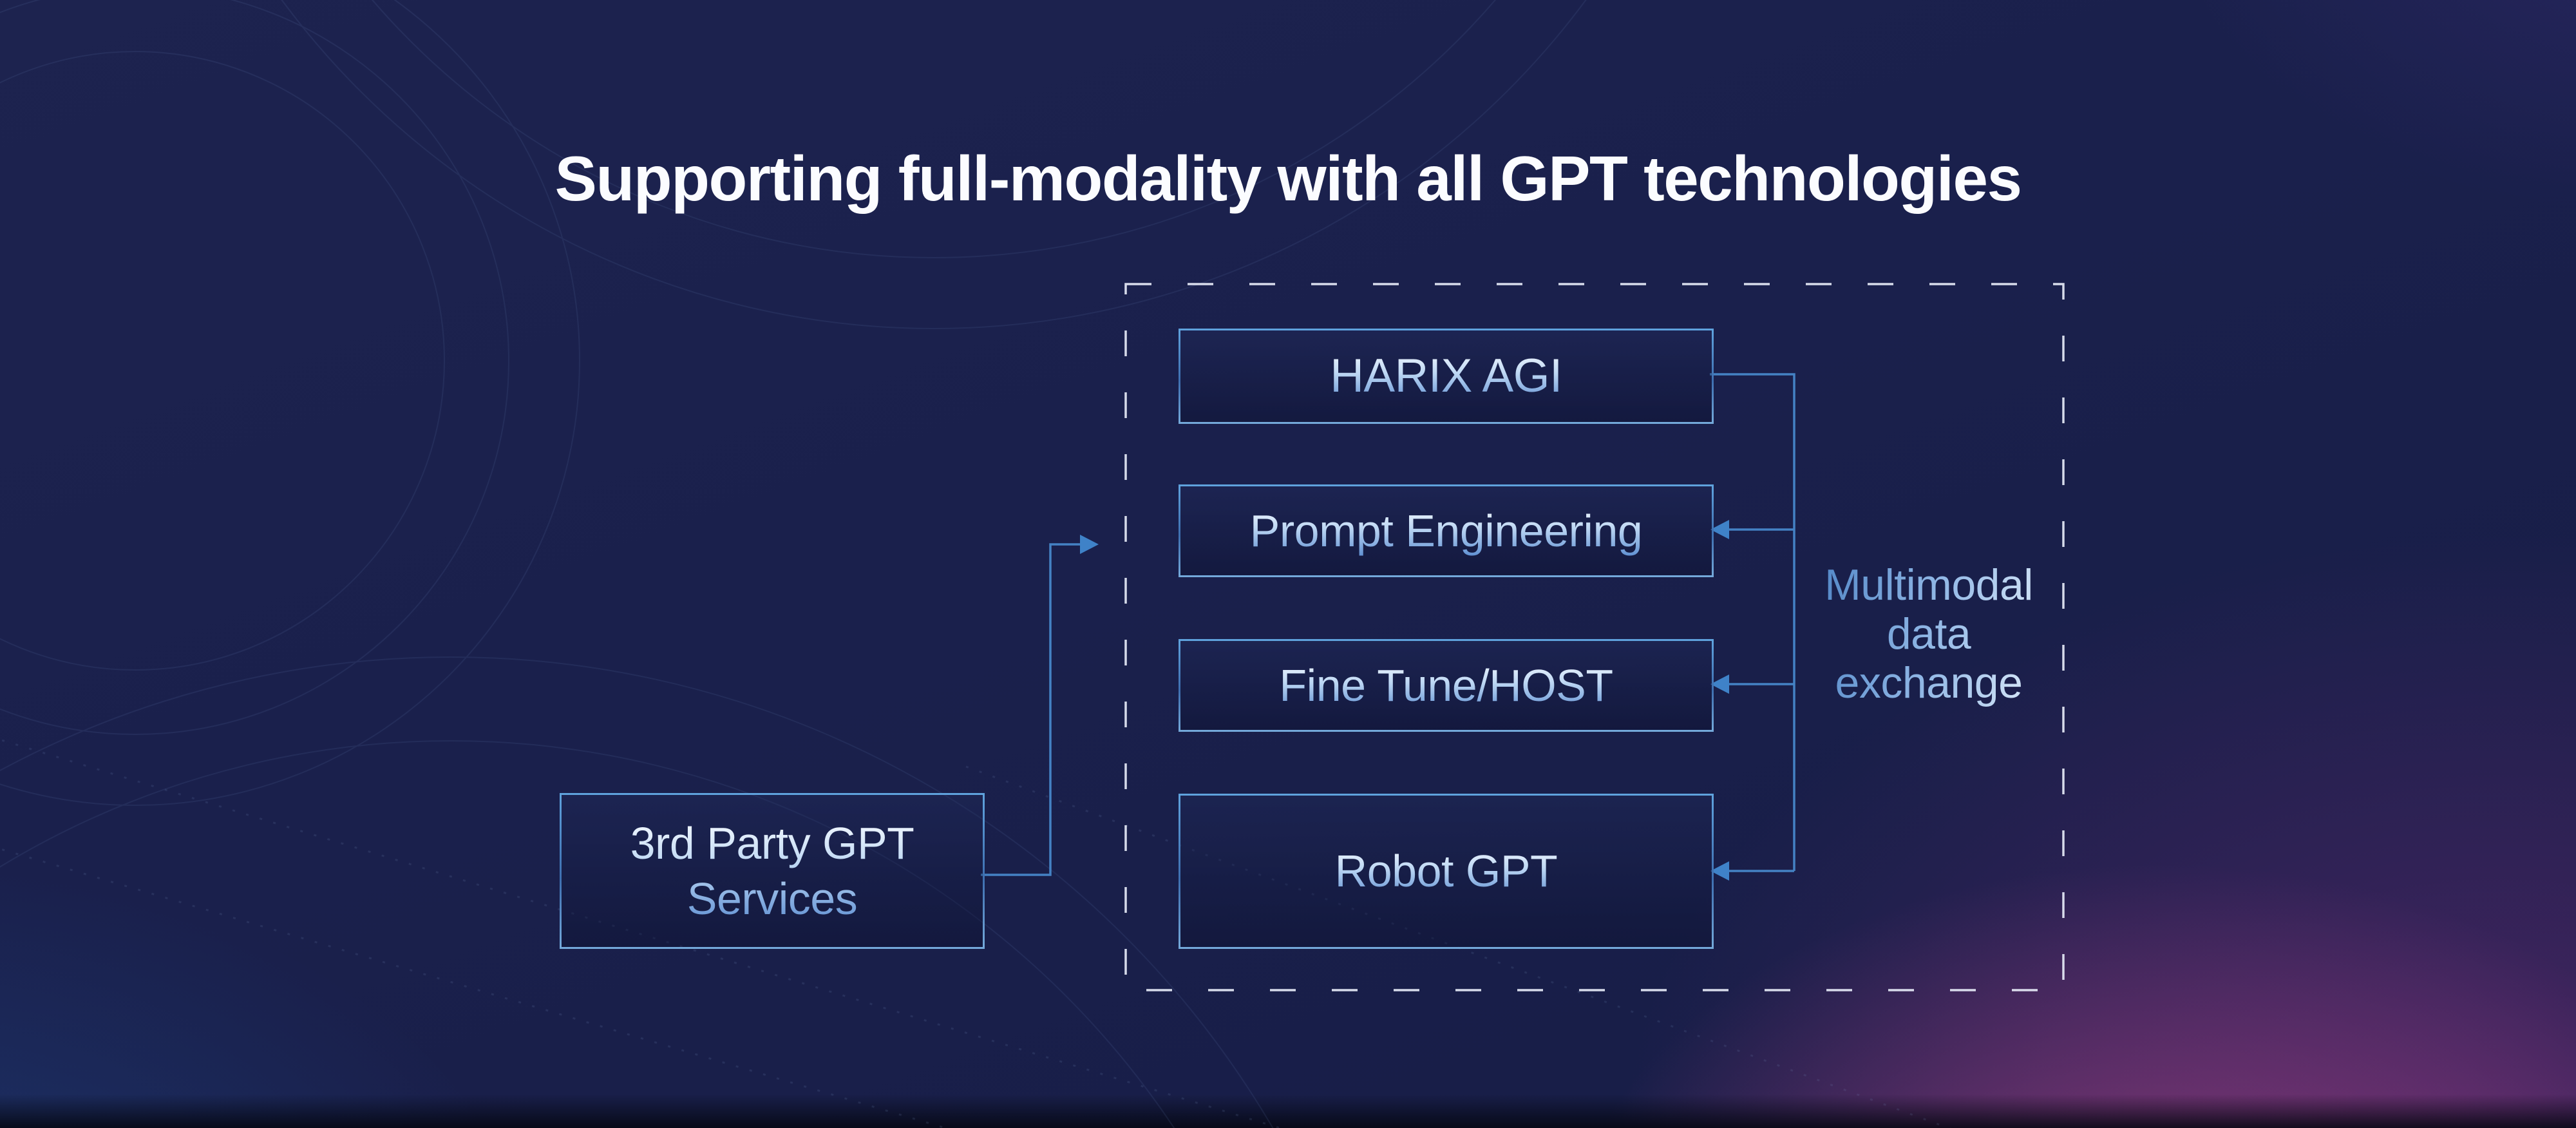 This screenshot has height=1128, width=2576. Describe the element at coordinates (772, 842) in the screenshot. I see `node-label-line1: 3rd Party GPT` at that location.